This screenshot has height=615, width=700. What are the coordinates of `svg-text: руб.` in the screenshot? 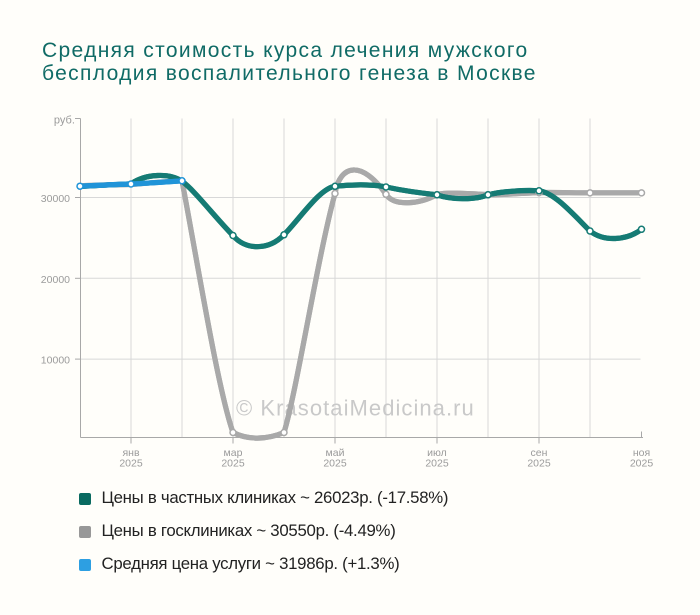 It's located at (64, 120).